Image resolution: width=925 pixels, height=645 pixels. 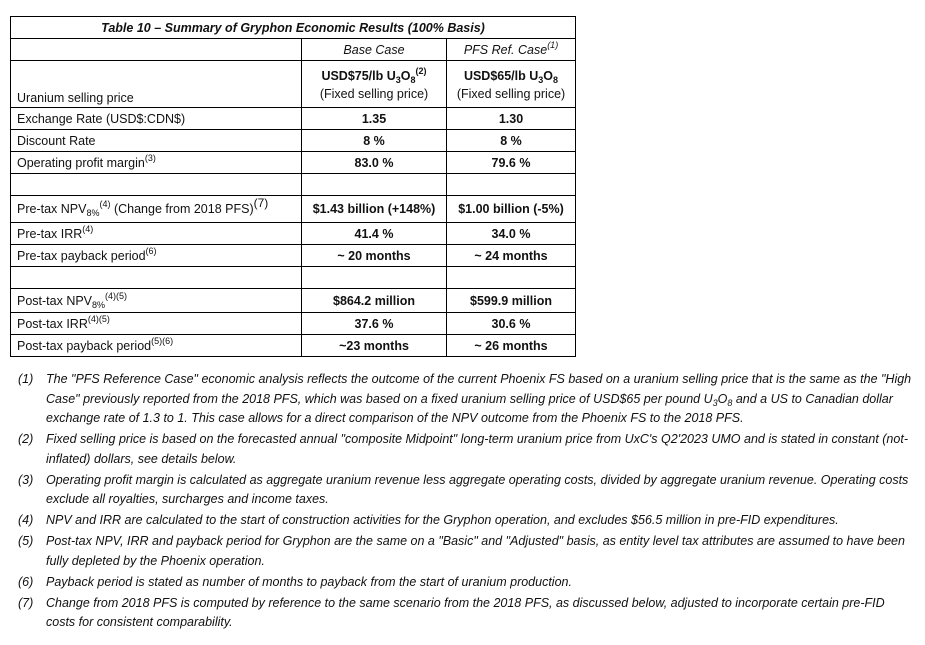 What do you see at coordinates (156, 233) in the screenshot?
I see `row-label: Pre-tax IRR(4)` at bounding box center [156, 233].